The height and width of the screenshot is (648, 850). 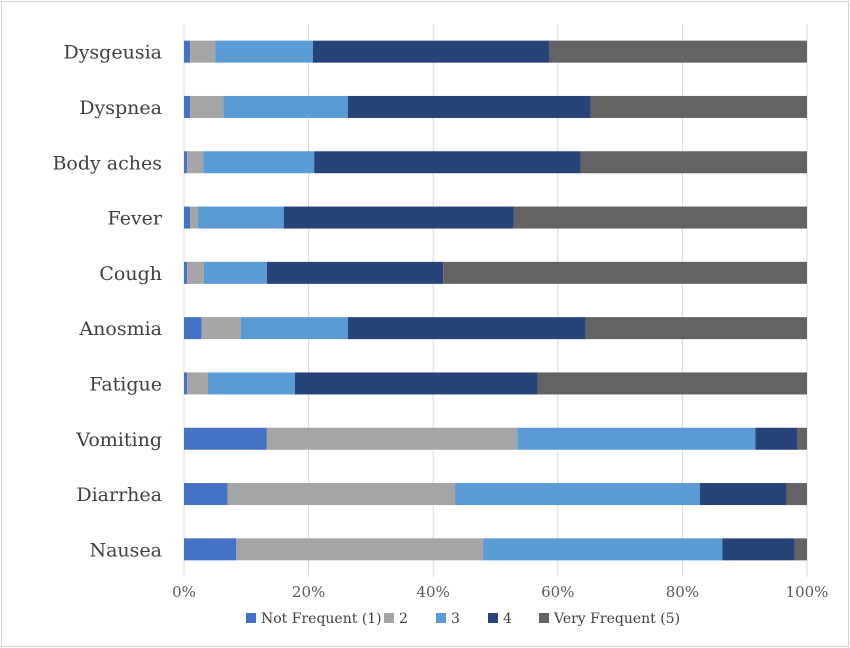 I want to click on x-tick-labels: 0% 20% 40% 60% 80% 100%, so click(x=500, y=592).